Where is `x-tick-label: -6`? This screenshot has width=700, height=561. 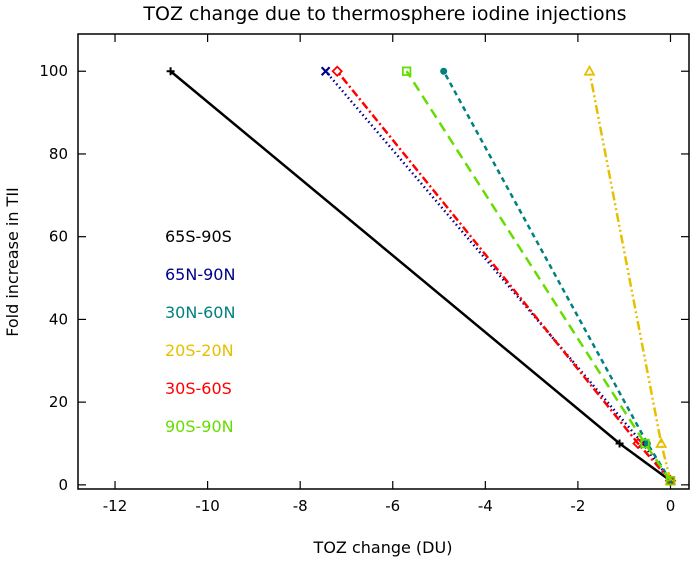
x-tick-label: -6 is located at coordinates (392, 506).